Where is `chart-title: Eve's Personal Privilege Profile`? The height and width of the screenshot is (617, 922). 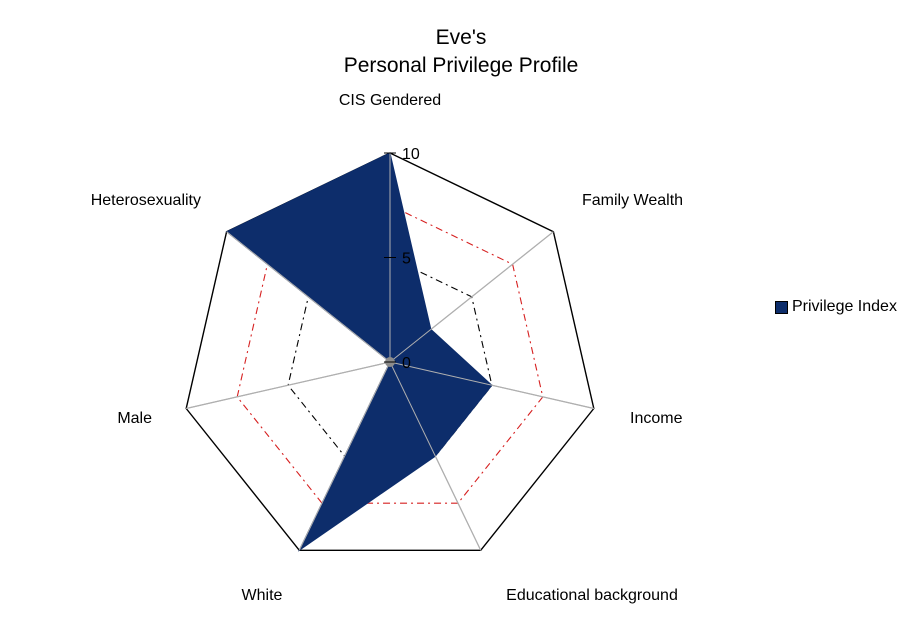
chart-title: Eve's Personal Privilege Profile is located at coordinates (461, 52).